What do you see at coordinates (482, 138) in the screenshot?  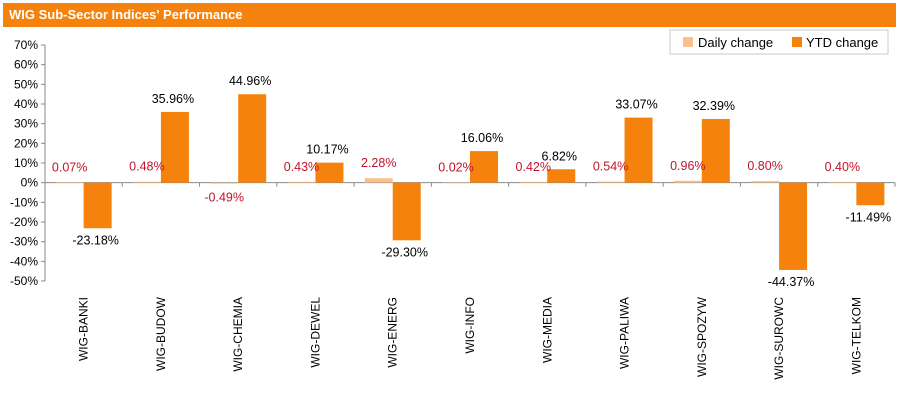 I see `ytd-change-label: 16.06%` at bounding box center [482, 138].